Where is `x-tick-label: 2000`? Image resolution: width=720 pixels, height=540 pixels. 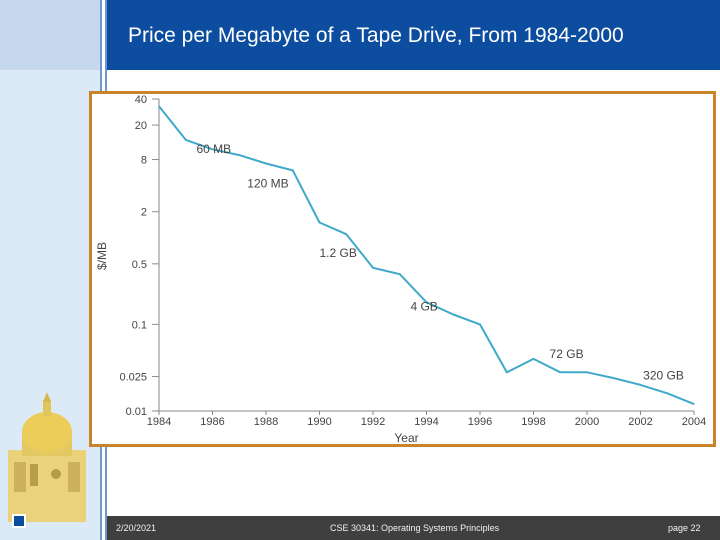
x-tick-label: 2000 is located at coordinates (587, 422).